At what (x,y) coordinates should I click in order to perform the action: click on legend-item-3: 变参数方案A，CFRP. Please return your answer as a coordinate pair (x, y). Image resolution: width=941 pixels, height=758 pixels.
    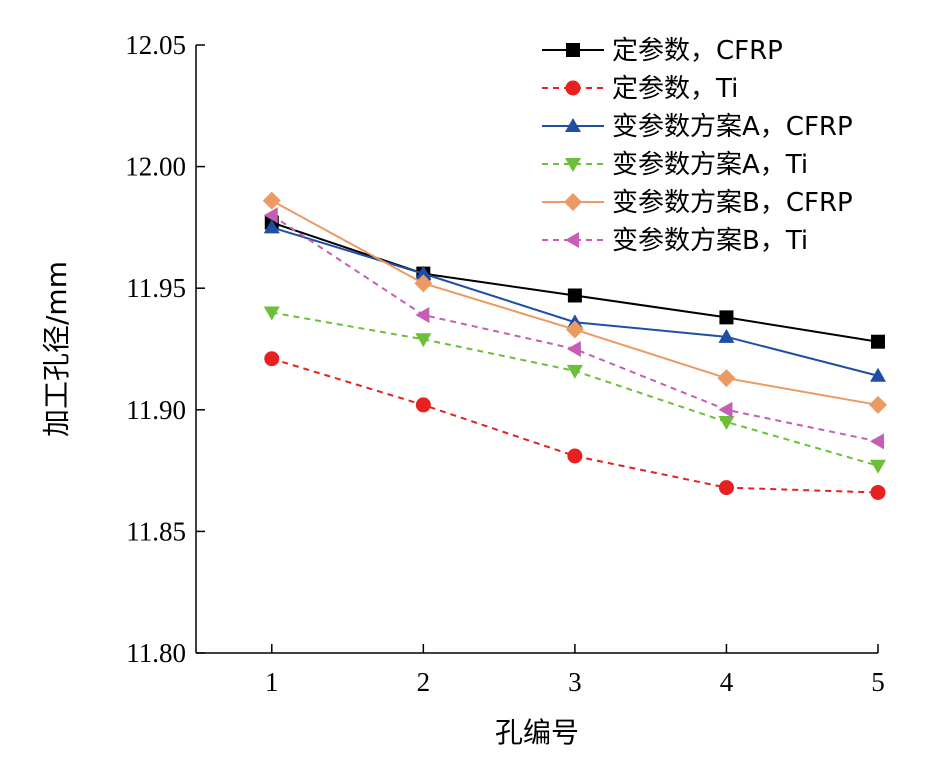
    Looking at the image, I should click on (697, 127).